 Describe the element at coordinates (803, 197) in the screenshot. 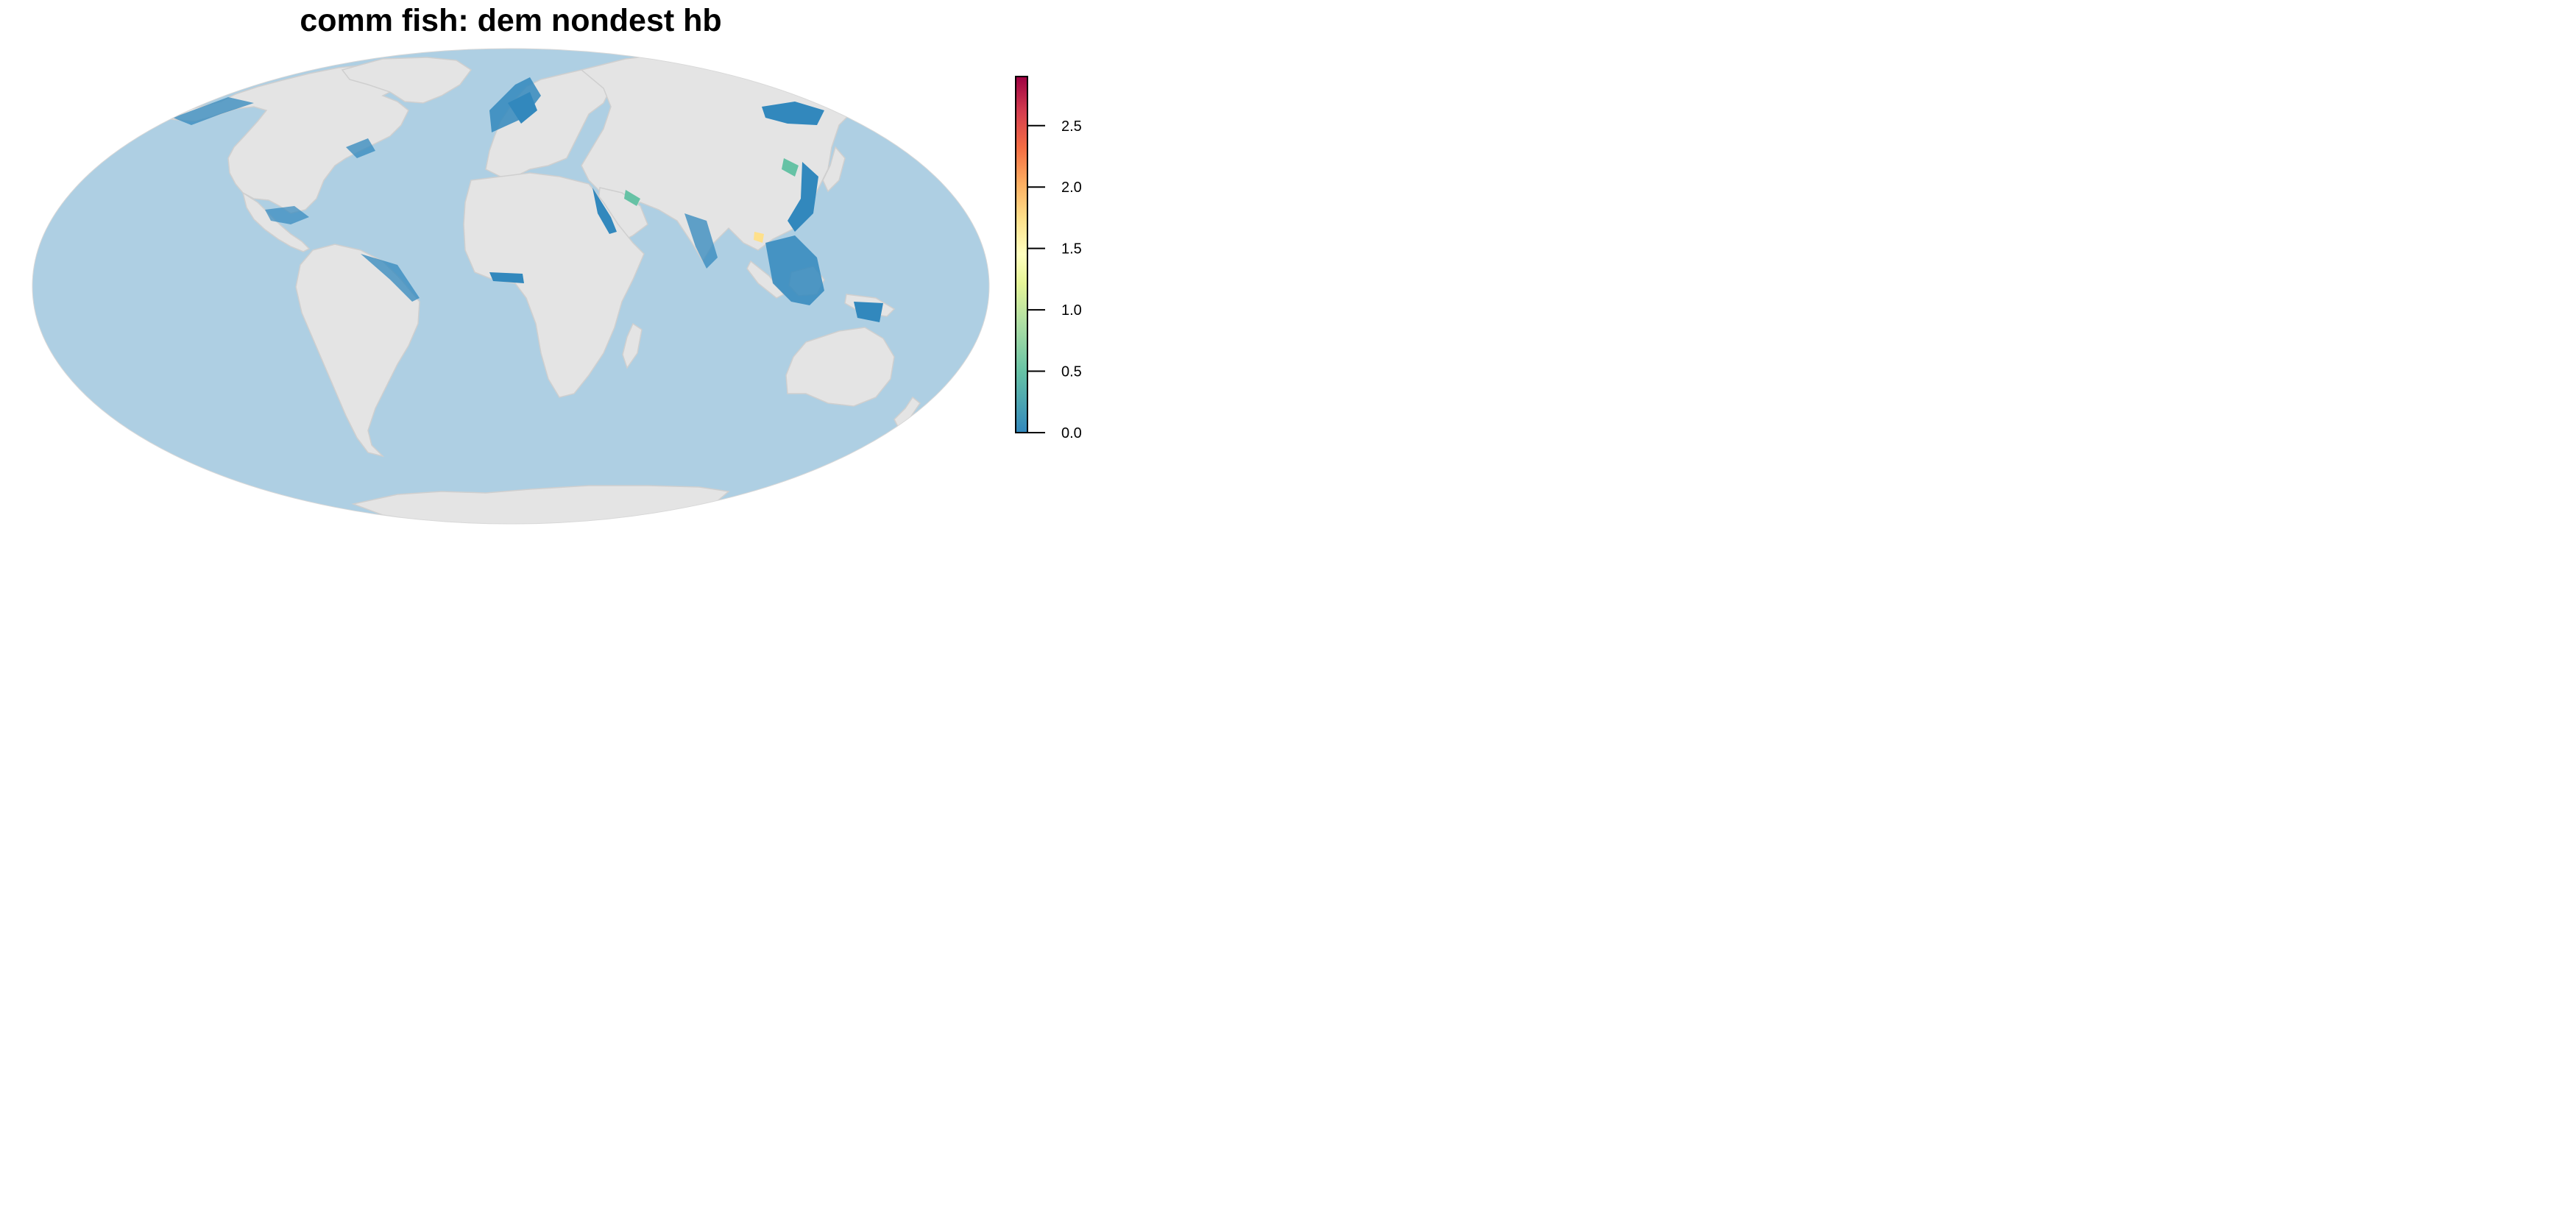

I see `coastal-cells-china-coast` at that location.